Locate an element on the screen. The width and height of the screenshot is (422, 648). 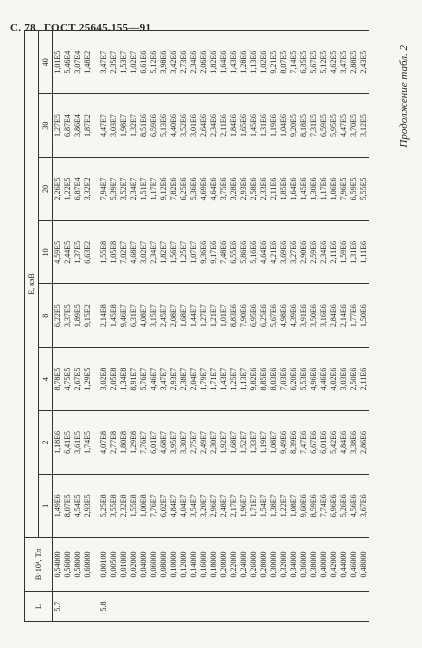
cell-value: 6,63E2 is located at coordinates (88, 252).